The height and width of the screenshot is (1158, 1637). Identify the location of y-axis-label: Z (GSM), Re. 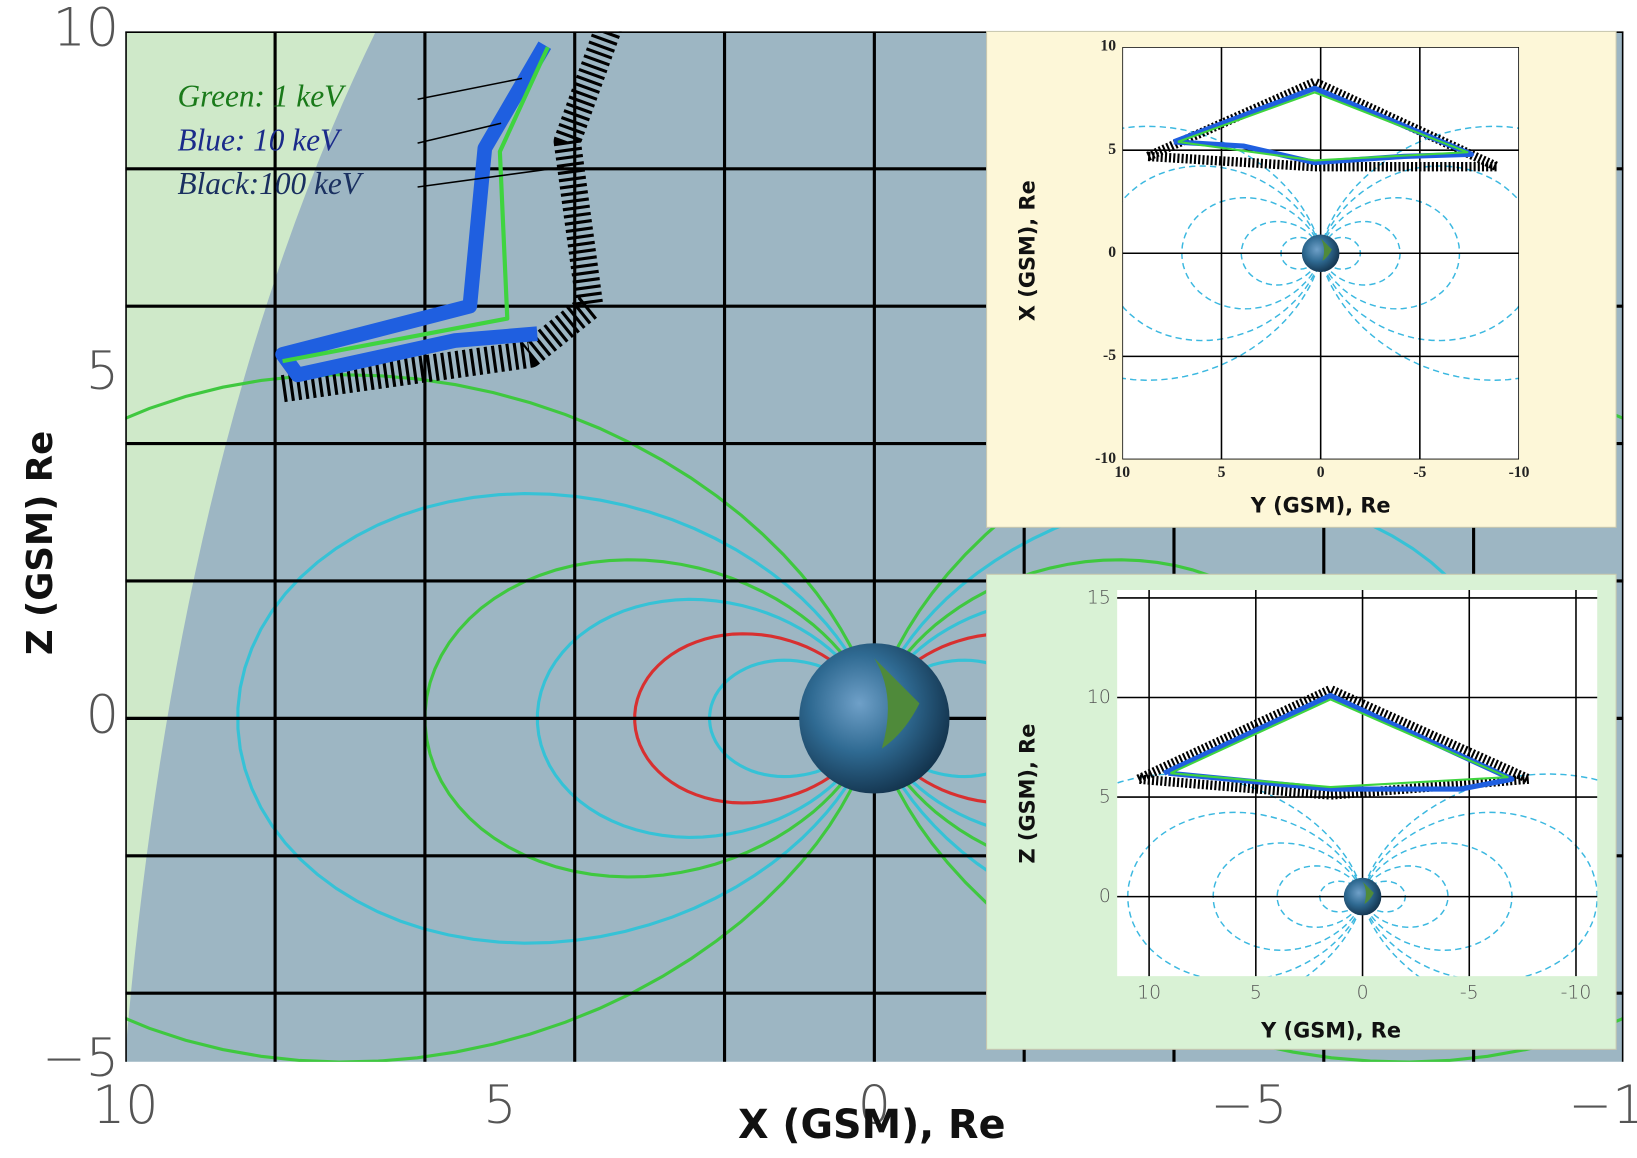
(1027, 794).